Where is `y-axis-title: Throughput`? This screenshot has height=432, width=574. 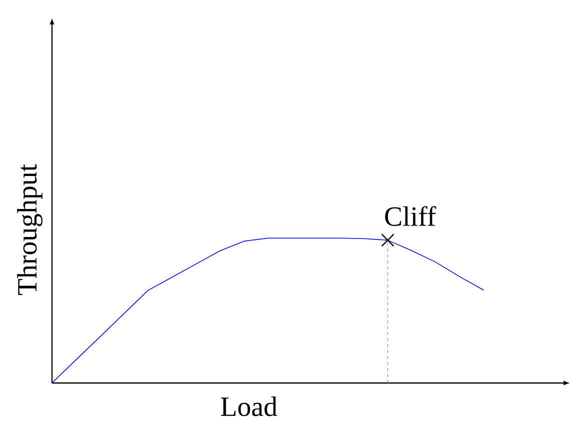 y-axis-title: Throughput is located at coordinates (29, 230).